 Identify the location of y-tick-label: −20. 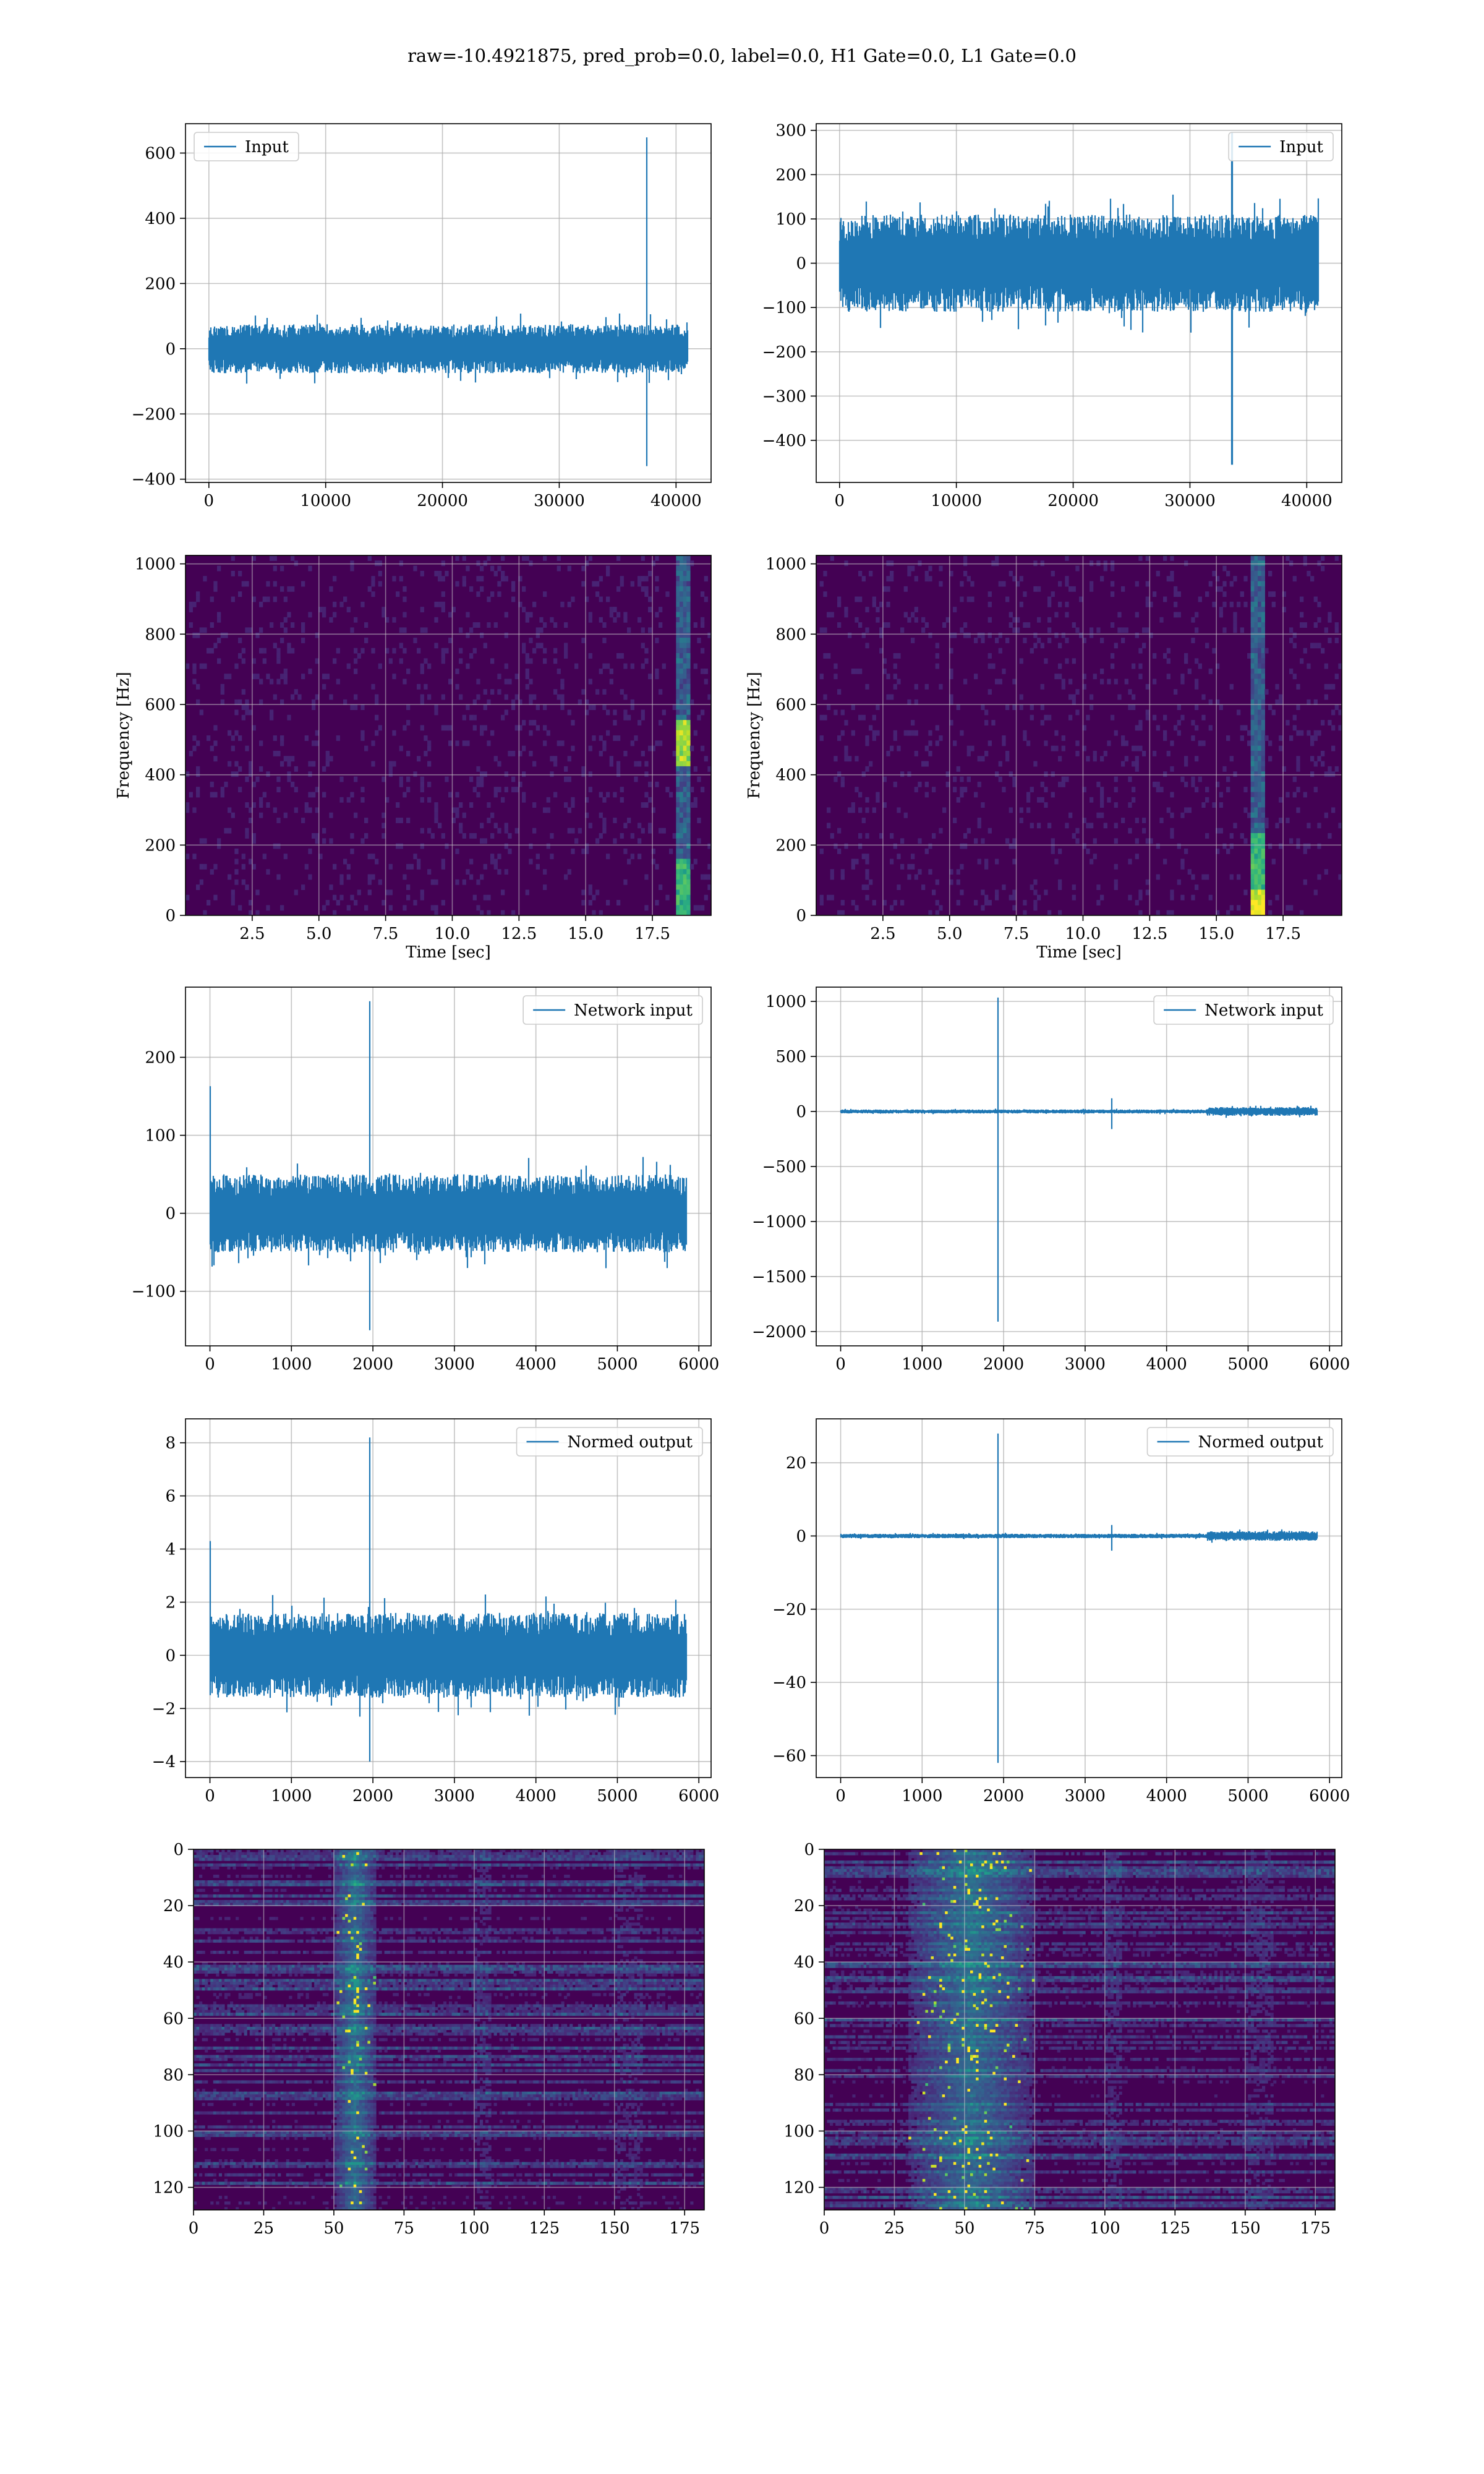
(789, 1610).